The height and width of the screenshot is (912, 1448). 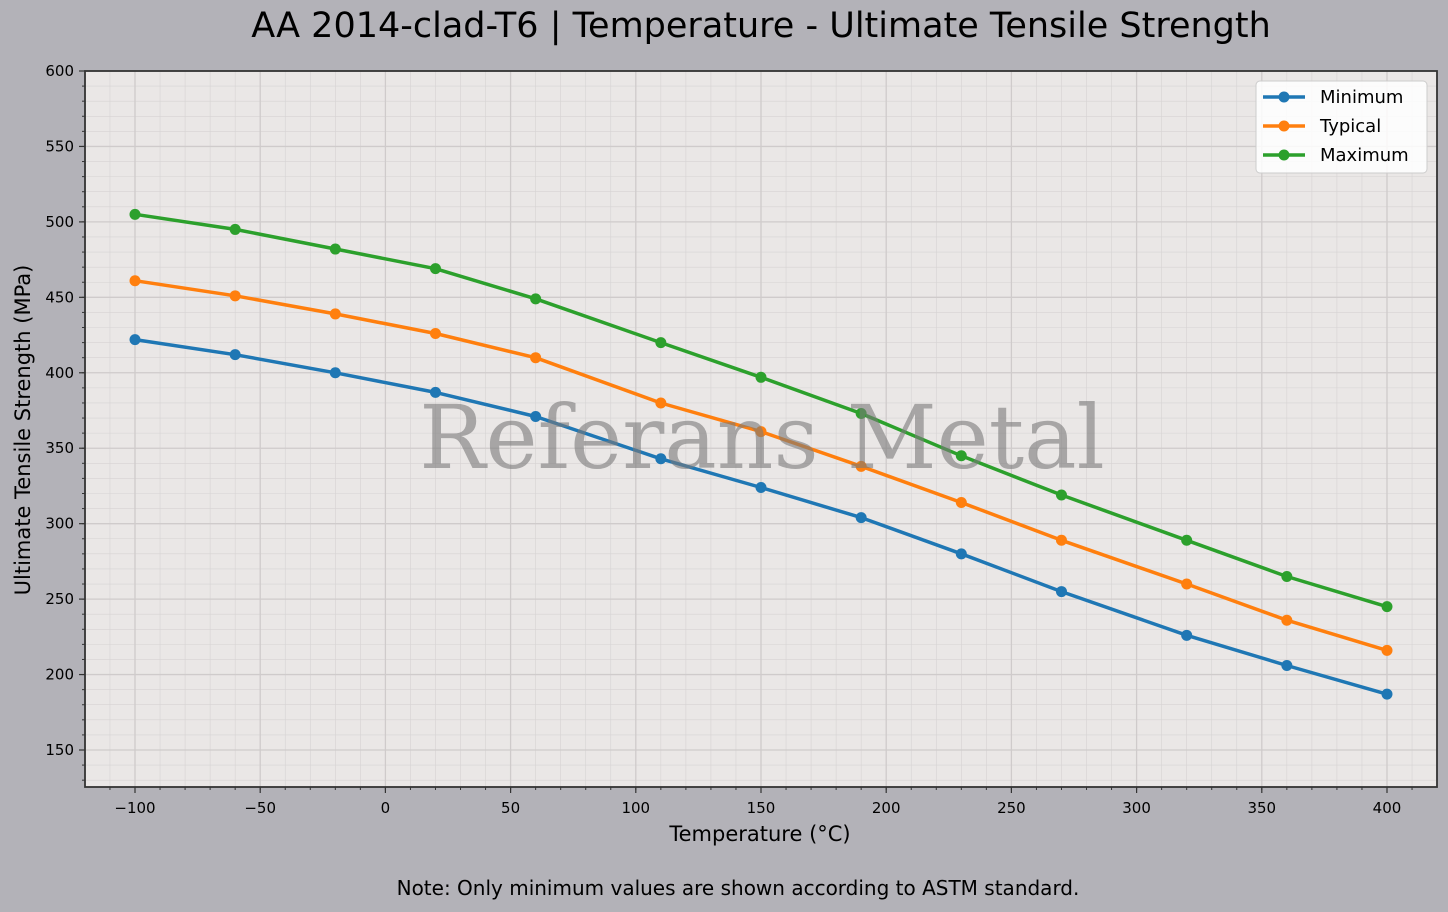 I want to click on x-tick-label: 200, so click(x=886, y=808).